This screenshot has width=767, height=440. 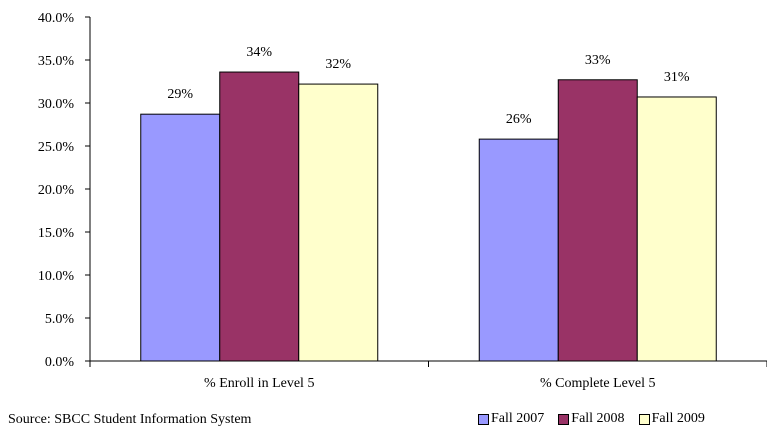 I want to click on legend: Fall 2007 Fall 2008 Fall 2009, so click(x=591, y=419).